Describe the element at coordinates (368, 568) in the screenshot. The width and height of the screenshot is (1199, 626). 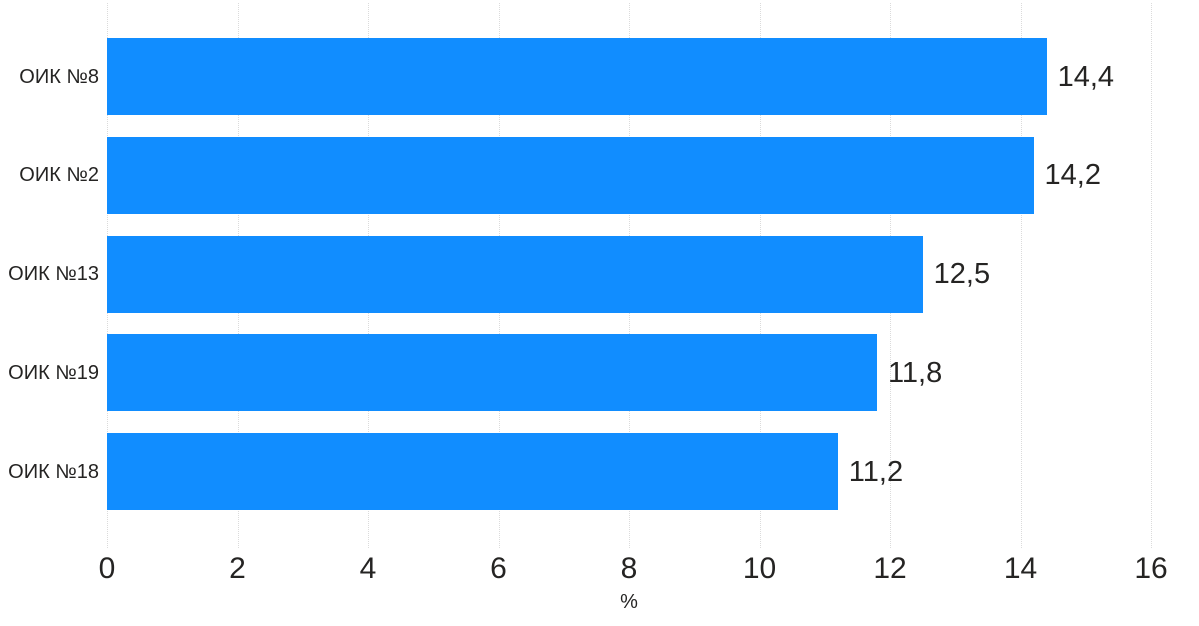
I see `x-axis-tick-label: 4` at that location.